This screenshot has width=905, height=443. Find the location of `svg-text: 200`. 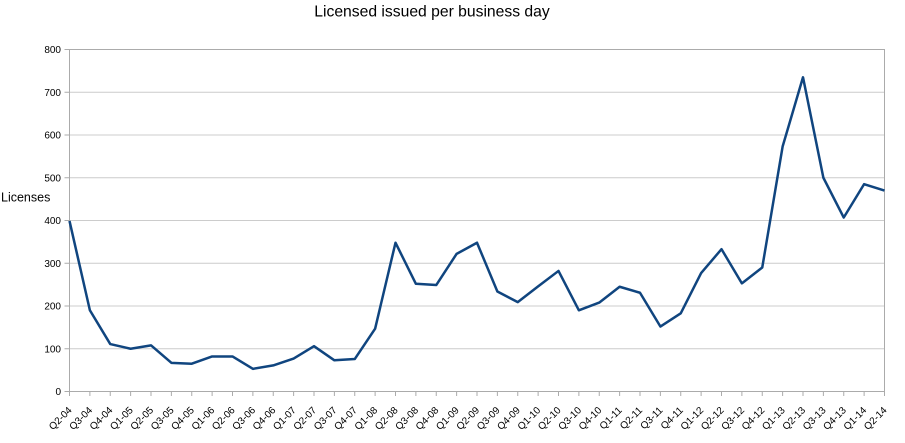

svg-text: 200 is located at coordinates (52, 307).